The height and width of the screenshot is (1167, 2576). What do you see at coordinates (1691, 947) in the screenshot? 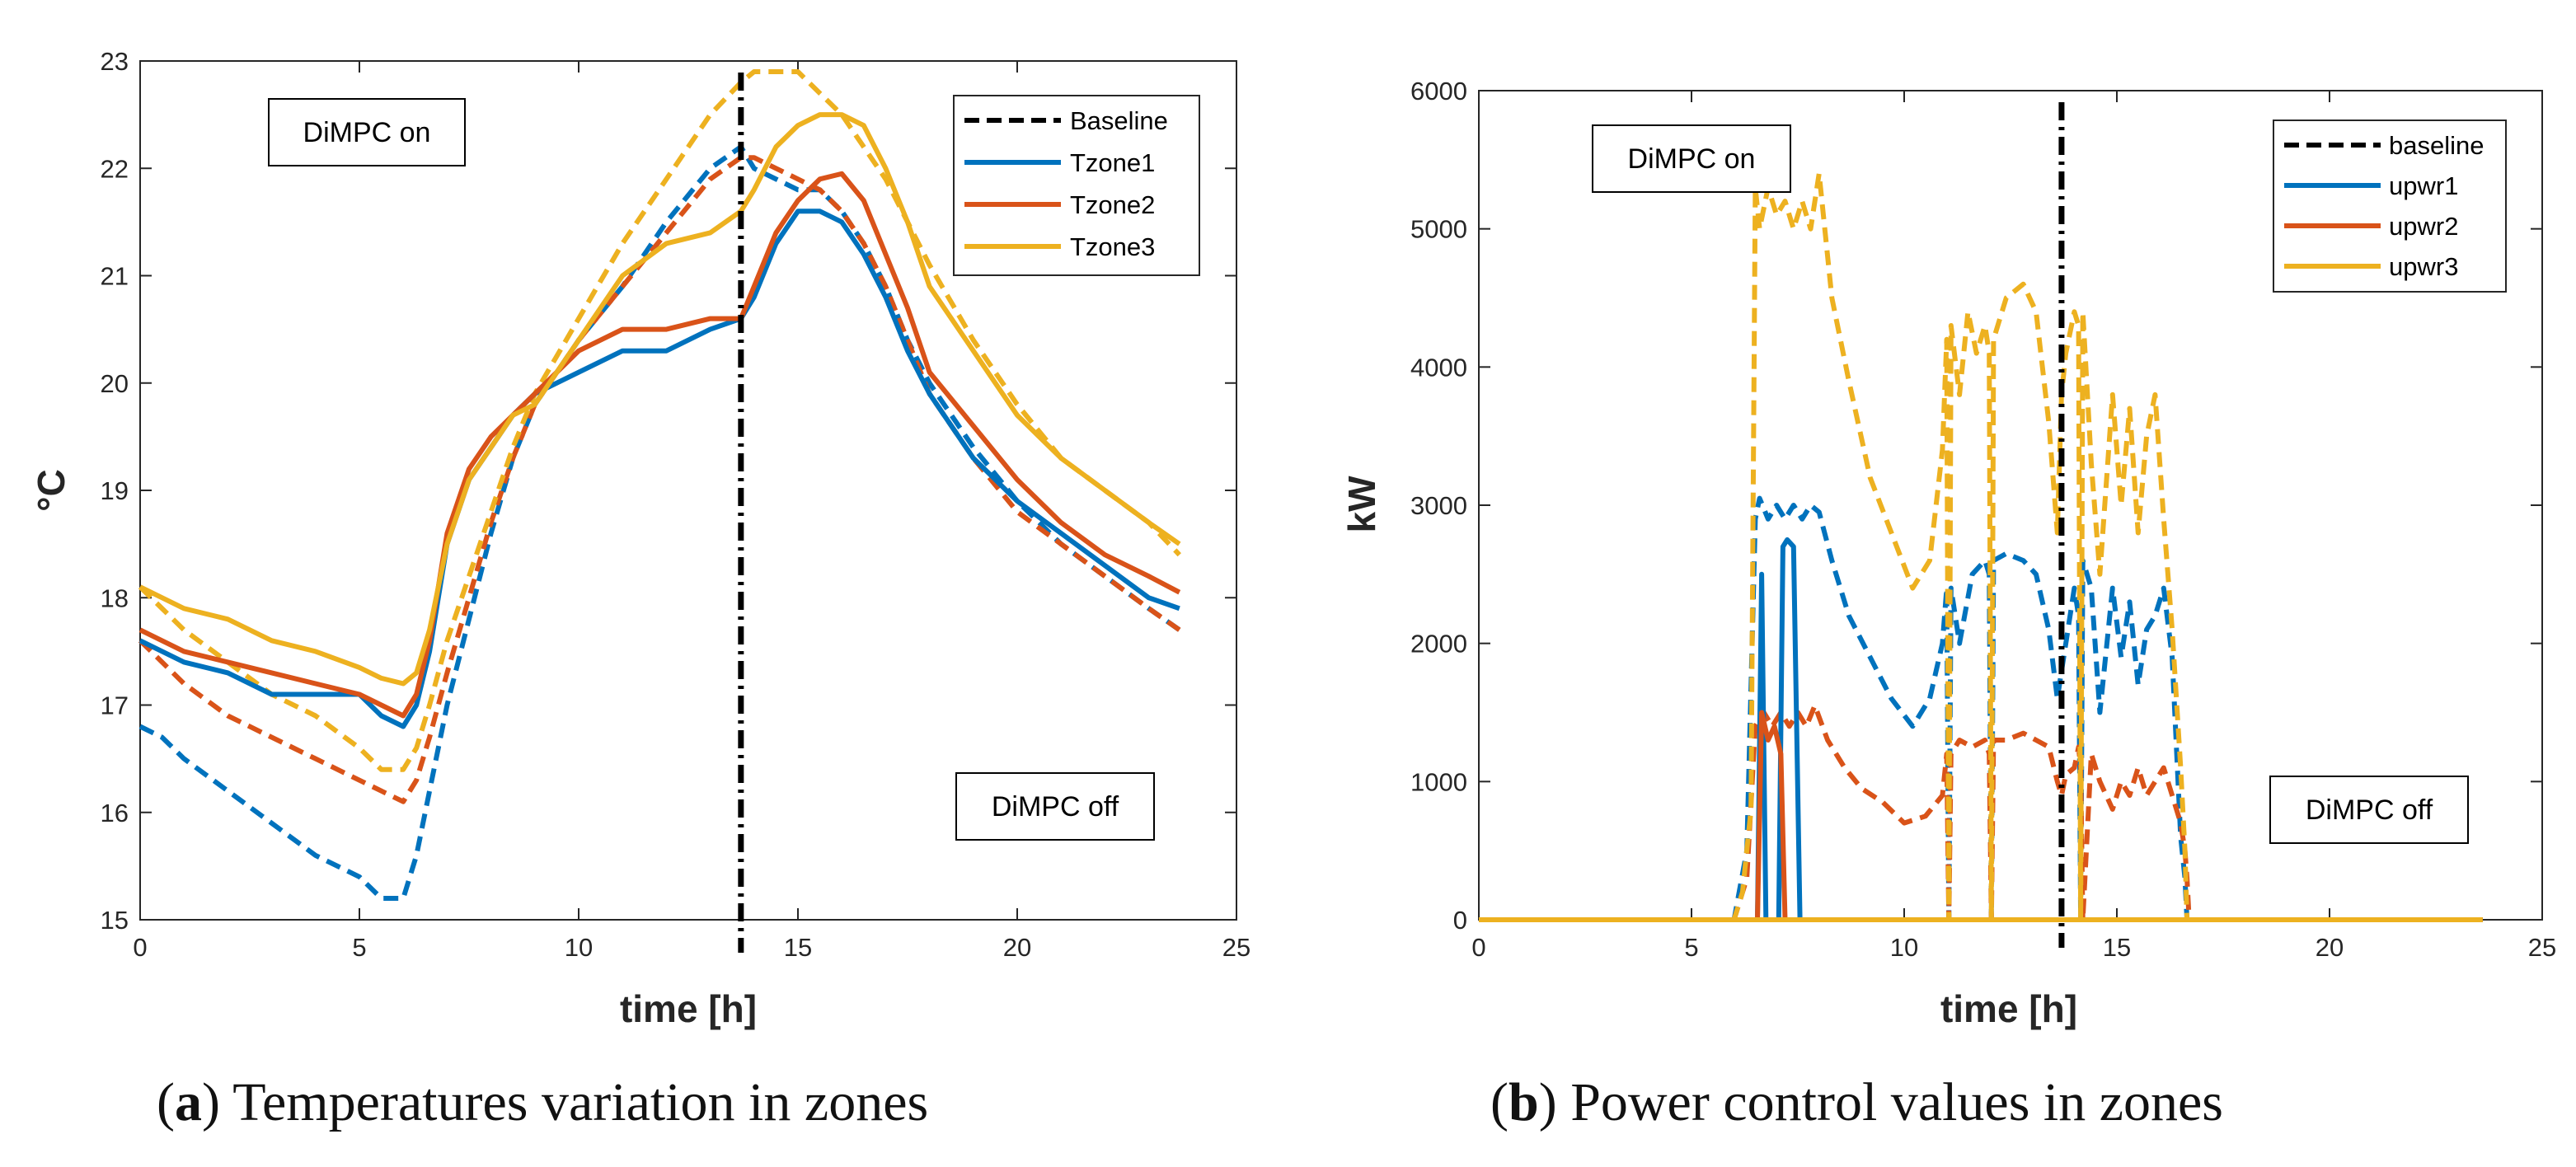
I see `panel-b-xtick-label: 5` at bounding box center [1691, 947].